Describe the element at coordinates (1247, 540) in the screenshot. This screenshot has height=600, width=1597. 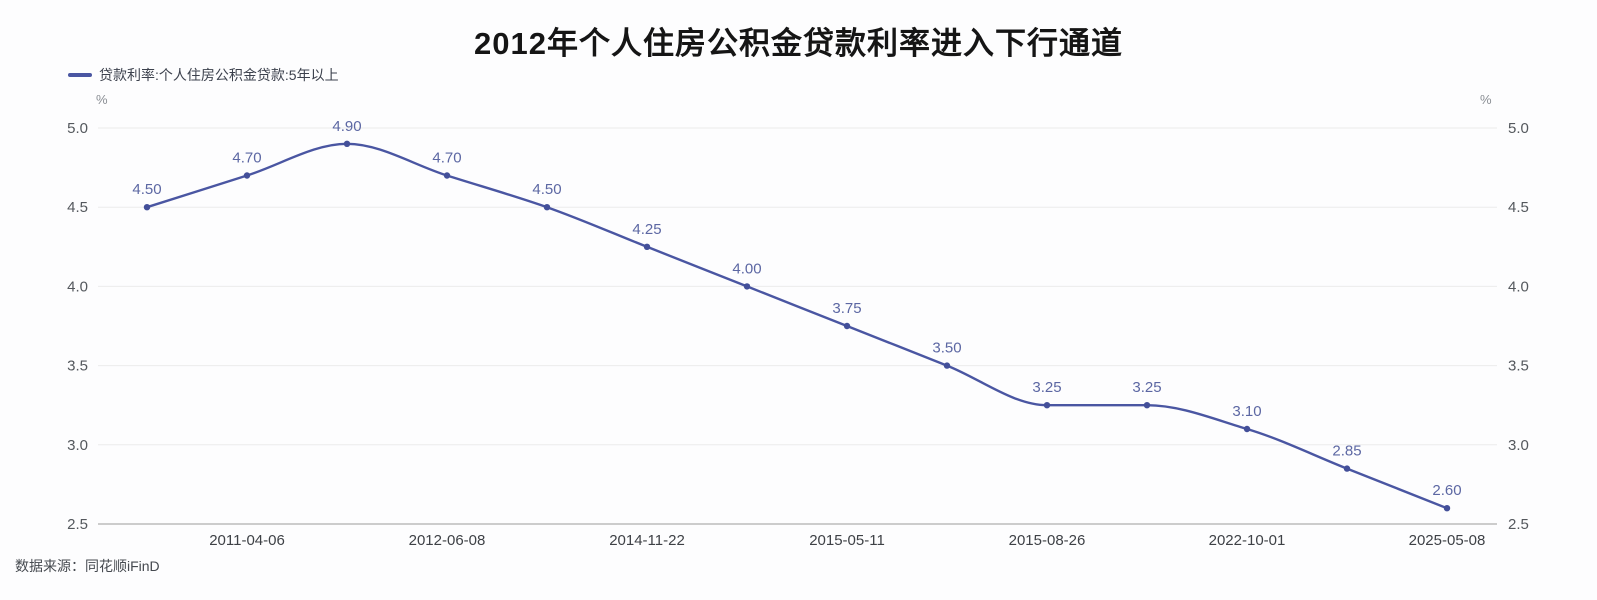
I see `x-tick-label: 2022-10-01` at that location.